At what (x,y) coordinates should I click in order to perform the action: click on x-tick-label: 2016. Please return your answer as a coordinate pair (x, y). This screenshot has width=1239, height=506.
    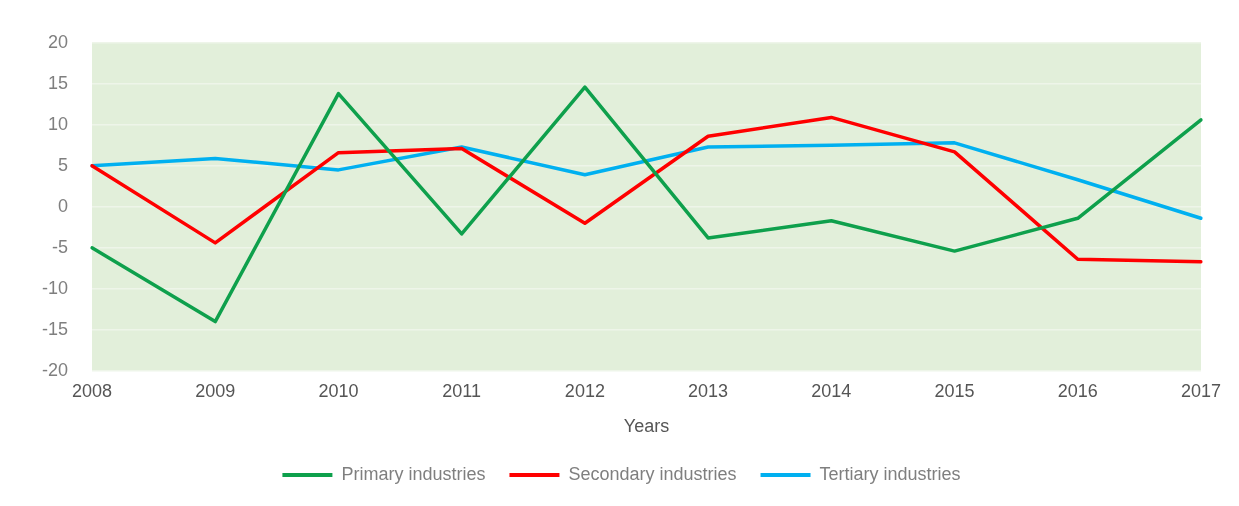
    Looking at the image, I should click on (1077, 390).